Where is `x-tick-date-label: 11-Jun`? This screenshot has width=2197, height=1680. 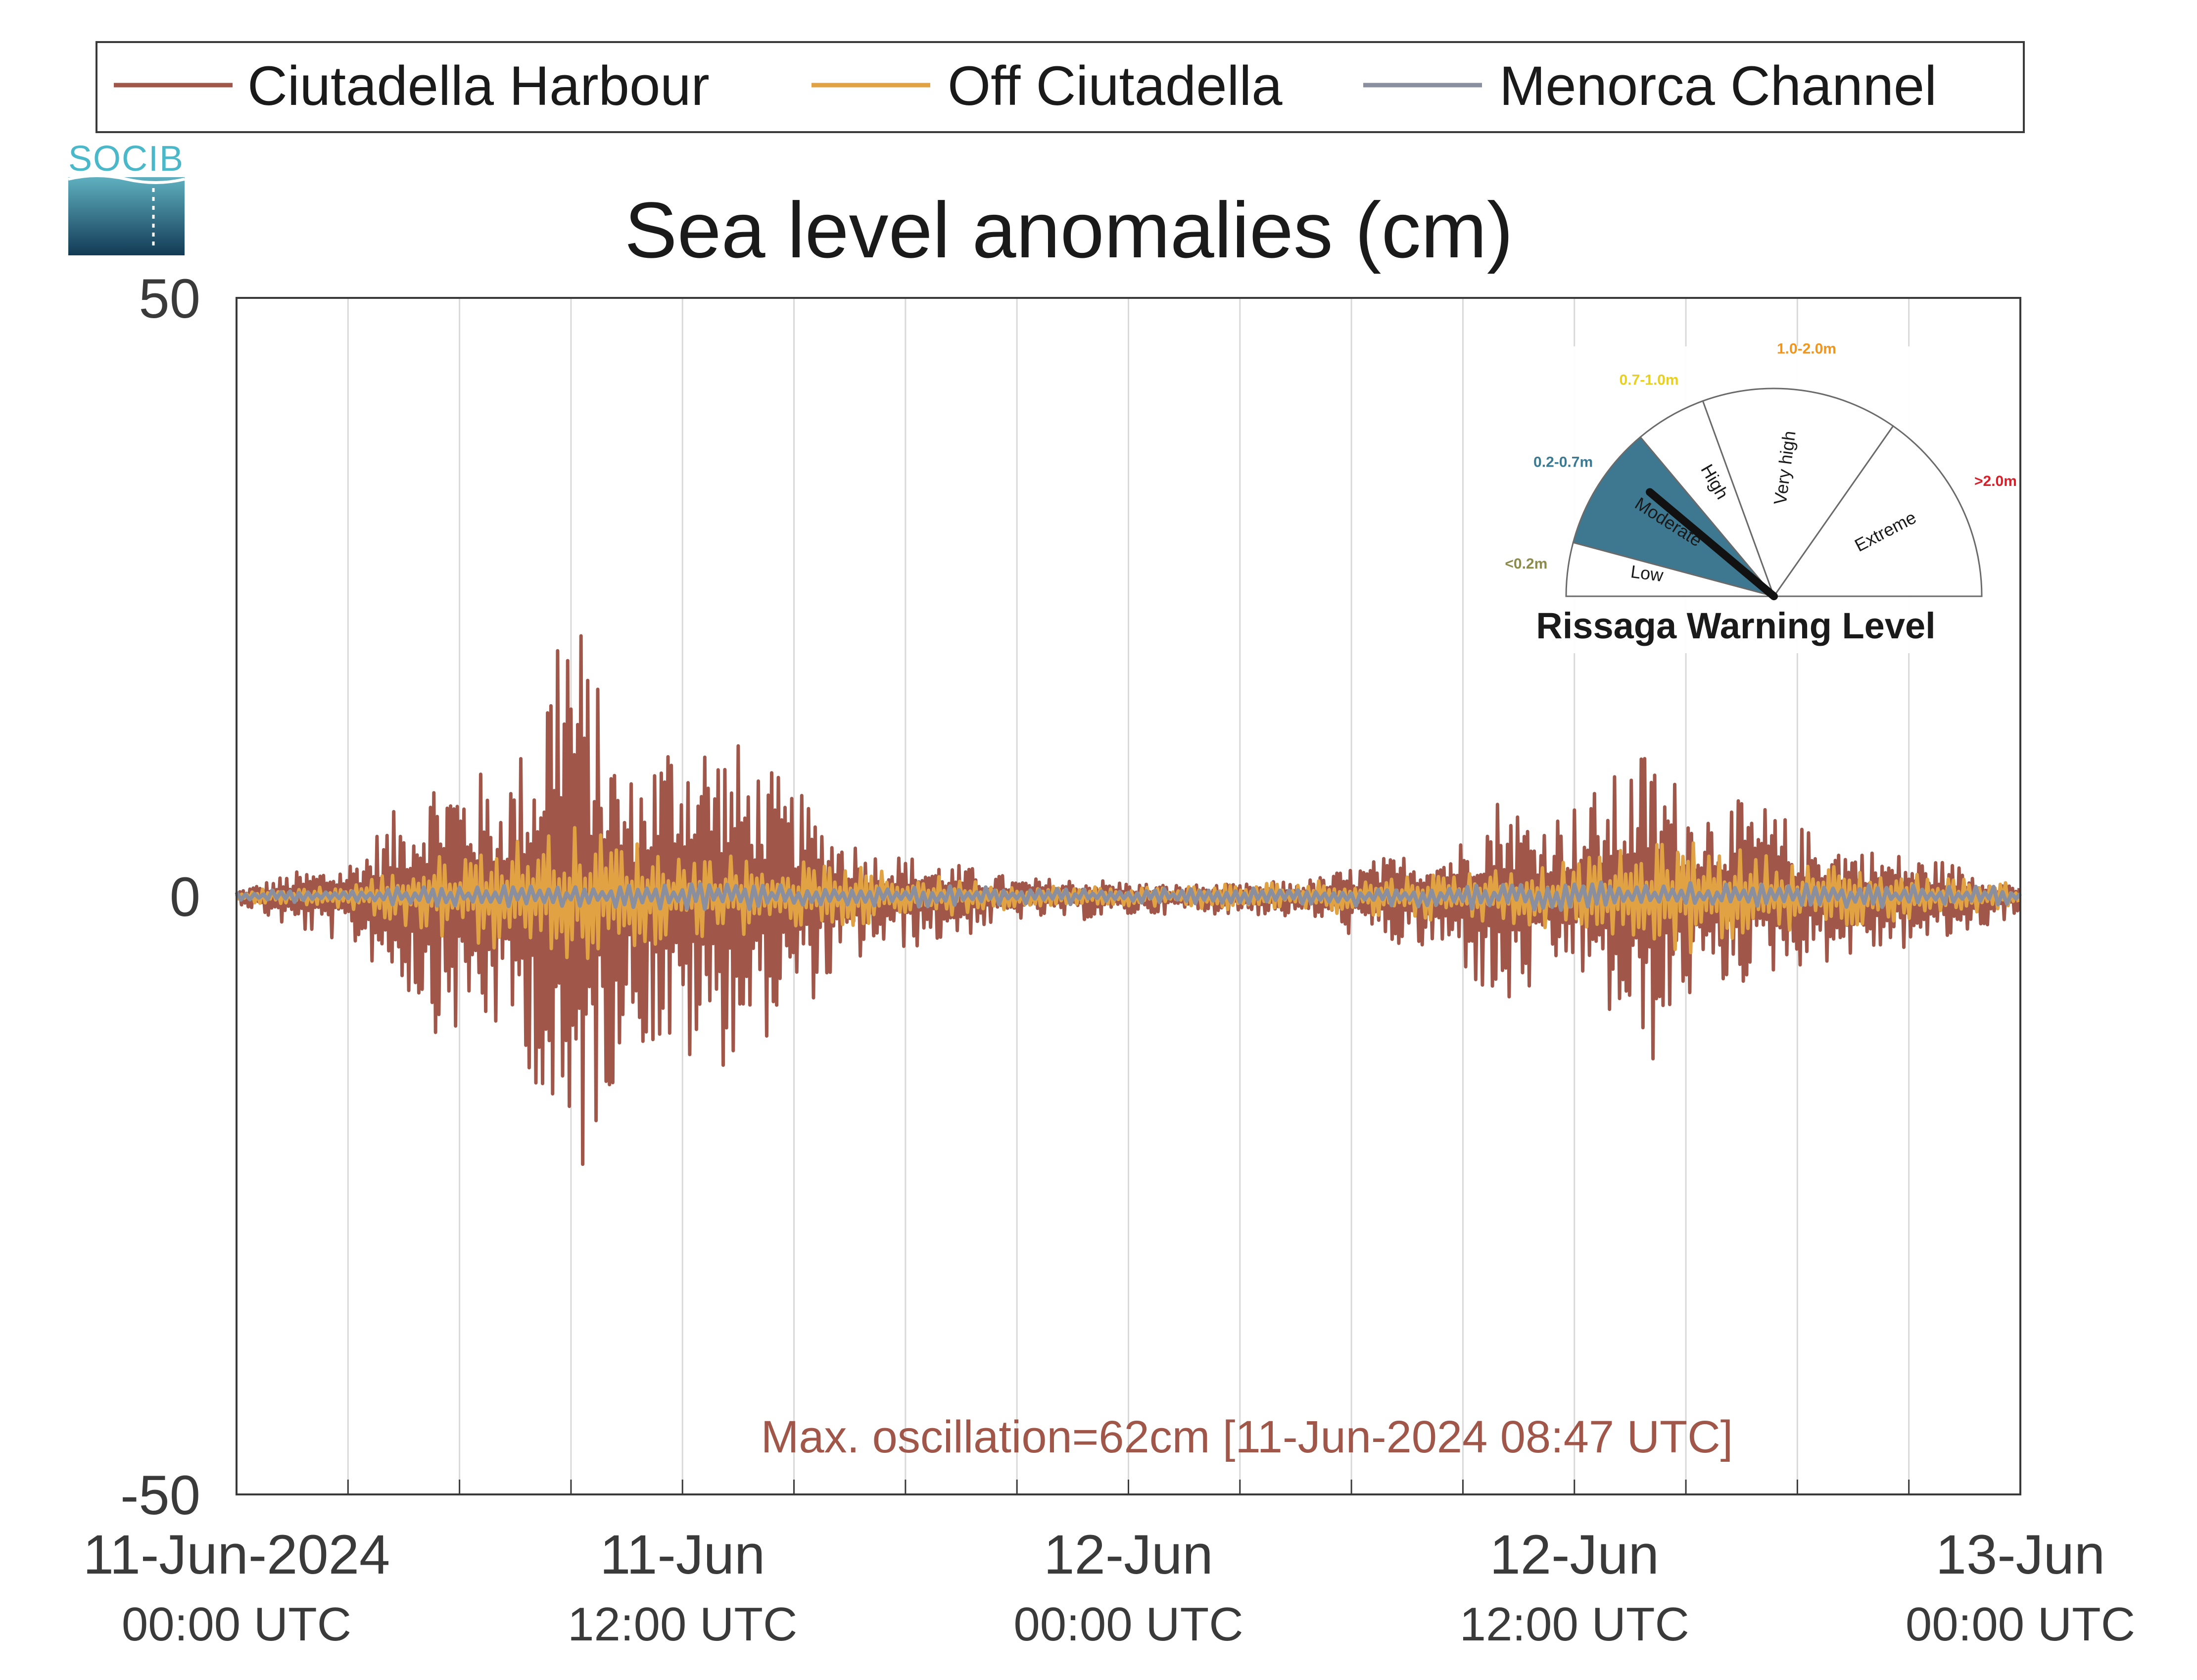
x-tick-date-label: 11-Jun is located at coordinates (682, 1555).